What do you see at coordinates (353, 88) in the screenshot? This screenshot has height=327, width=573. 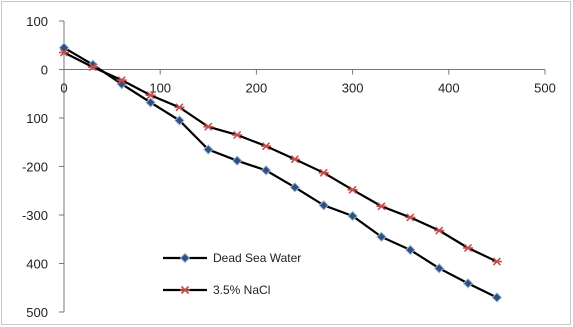 I see `x-tick-label: 300` at bounding box center [353, 88].